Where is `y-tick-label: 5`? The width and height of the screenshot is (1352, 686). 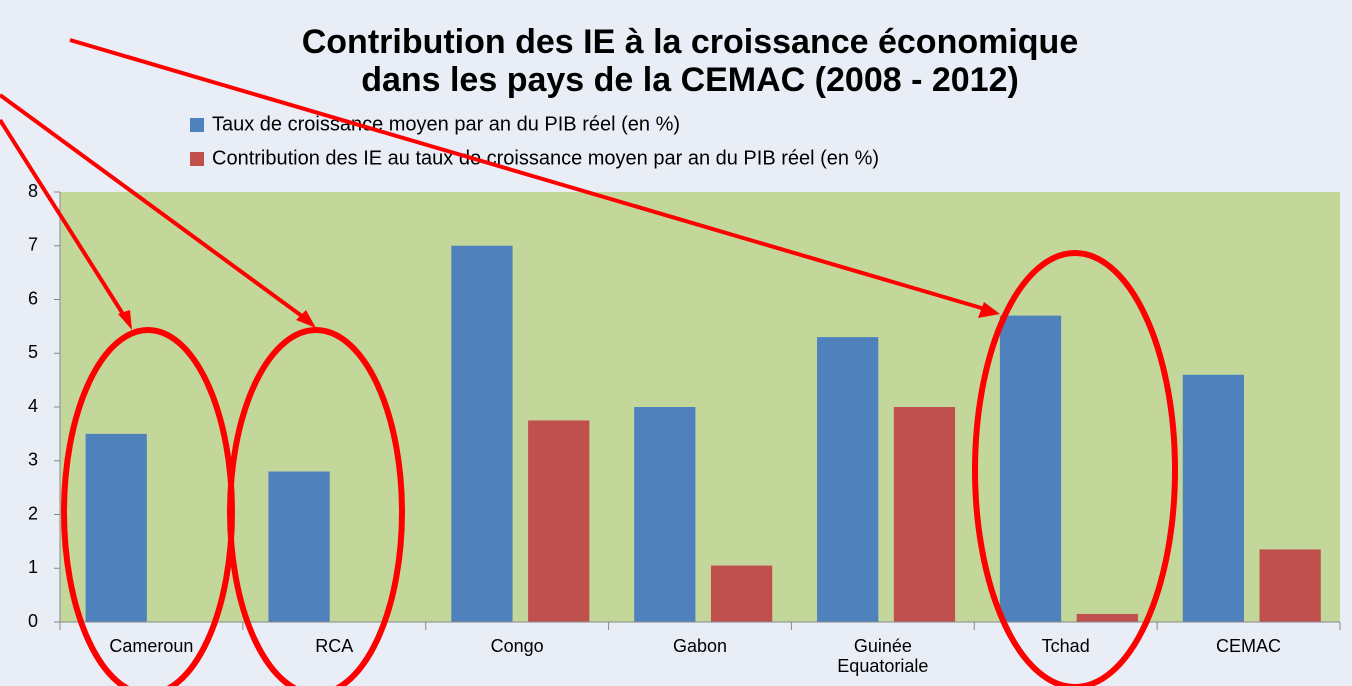 y-tick-label: 5 is located at coordinates (33, 352).